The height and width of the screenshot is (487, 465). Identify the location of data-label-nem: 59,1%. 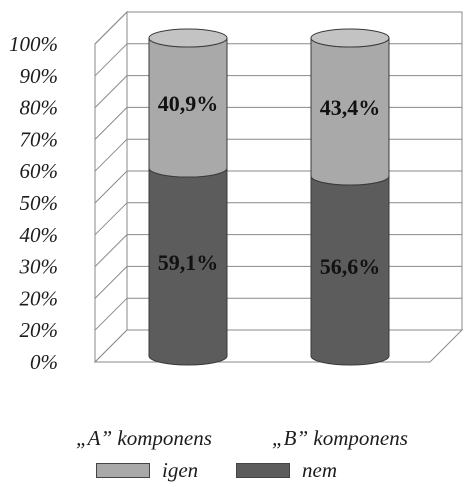
(188, 262).